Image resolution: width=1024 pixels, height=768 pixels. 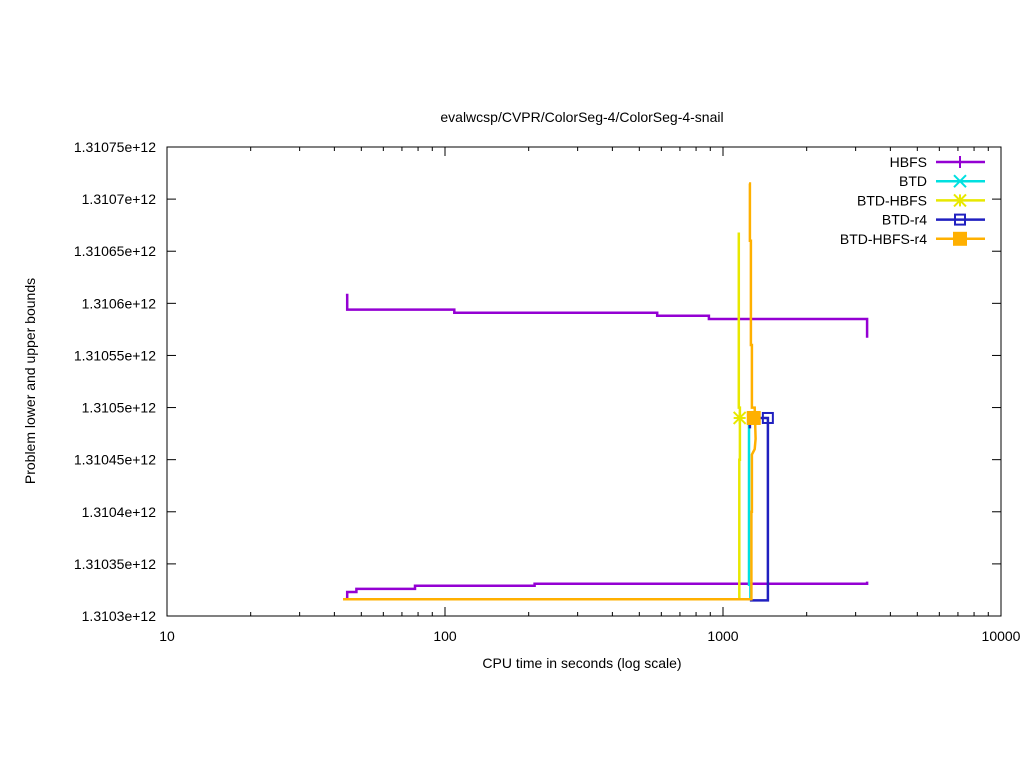 I want to click on y-tick-label: 1.31055e+12, so click(x=115, y=355).